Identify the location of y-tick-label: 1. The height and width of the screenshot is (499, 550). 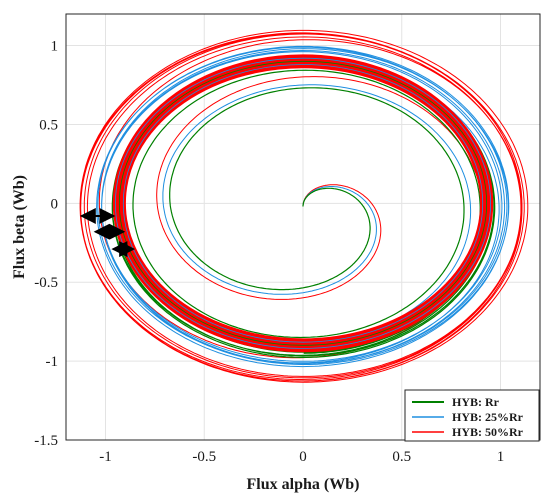
(55, 47).